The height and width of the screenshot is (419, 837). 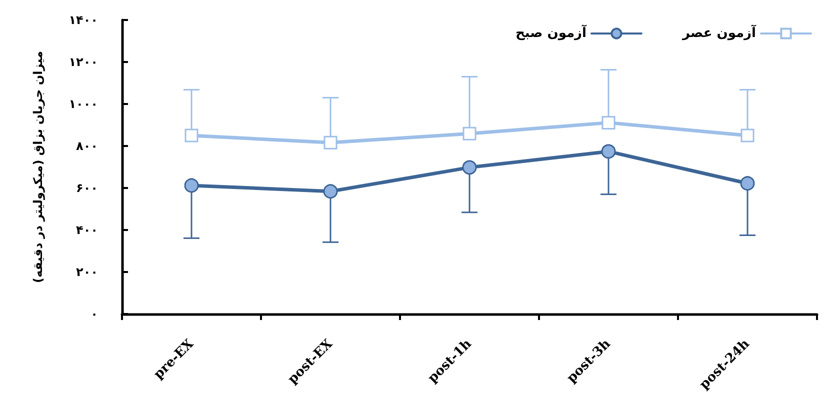 What do you see at coordinates (87, 272) in the screenshot?
I see `y-tick-label: ۲۰۰` at bounding box center [87, 272].